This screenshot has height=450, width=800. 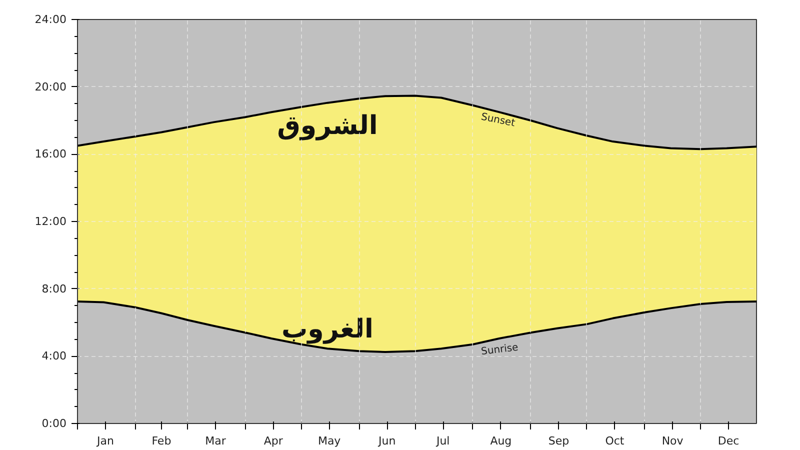 What do you see at coordinates (327, 125) in the screenshot?
I see `annotation: الشروق` at bounding box center [327, 125].